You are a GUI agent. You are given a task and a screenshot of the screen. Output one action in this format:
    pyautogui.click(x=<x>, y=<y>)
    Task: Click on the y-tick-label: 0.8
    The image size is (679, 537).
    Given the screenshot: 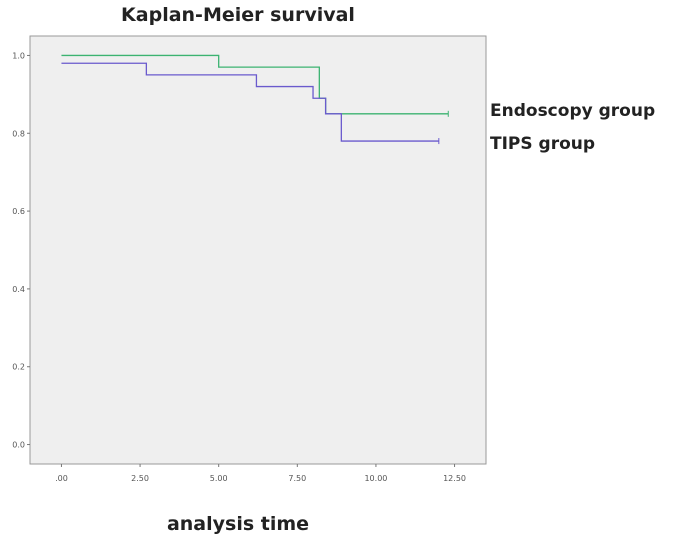 What is the action you would take?
    pyautogui.click(x=18, y=133)
    